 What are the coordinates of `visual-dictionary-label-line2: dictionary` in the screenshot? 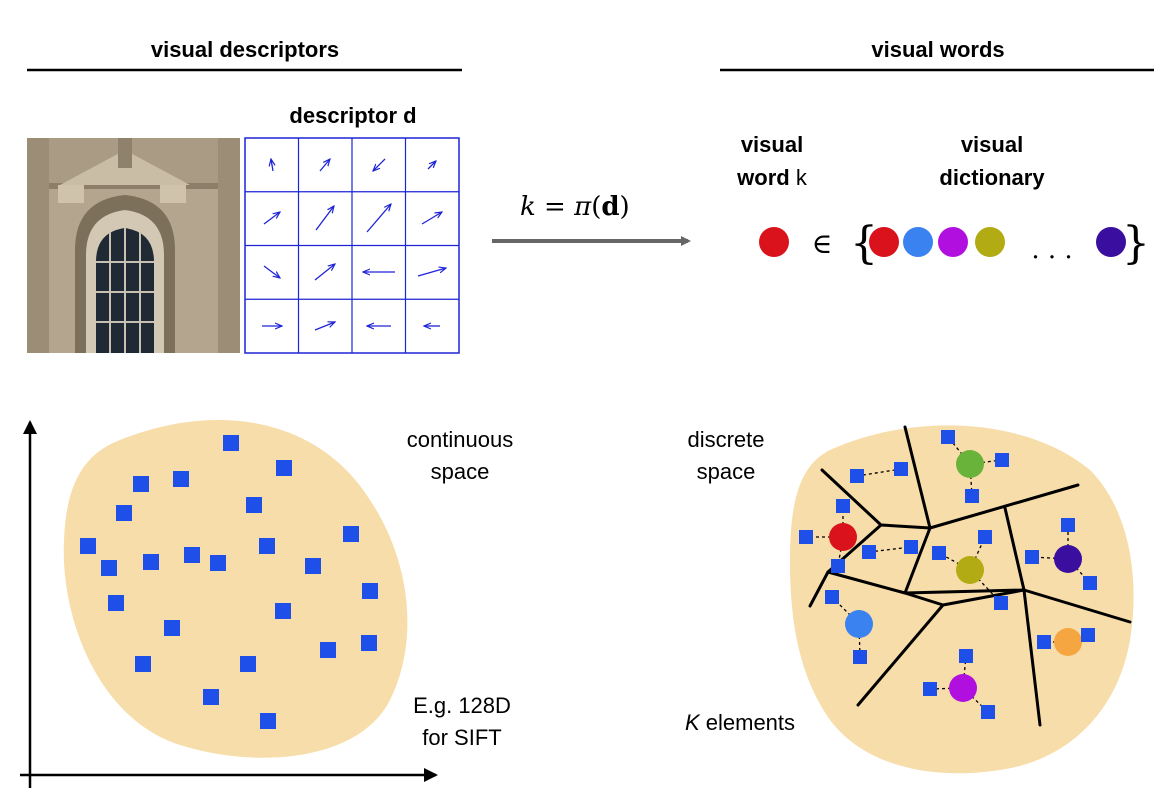 It's located at (992, 177).